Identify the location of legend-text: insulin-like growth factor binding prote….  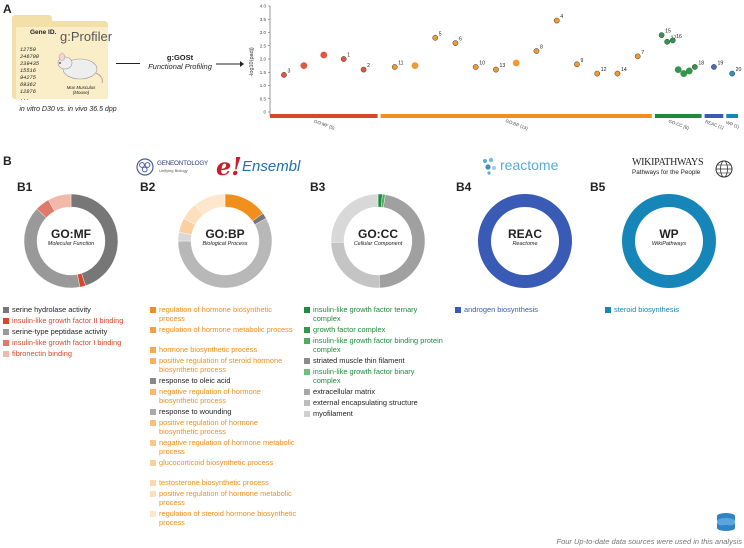
(378, 345).